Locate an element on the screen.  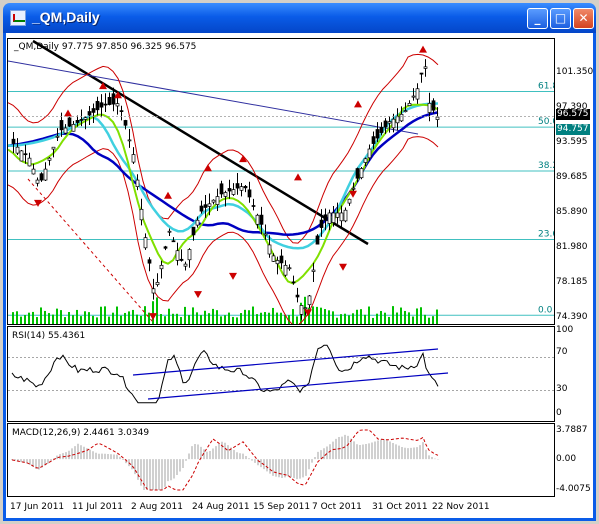
rsi-line is located at coordinates (225, 374).